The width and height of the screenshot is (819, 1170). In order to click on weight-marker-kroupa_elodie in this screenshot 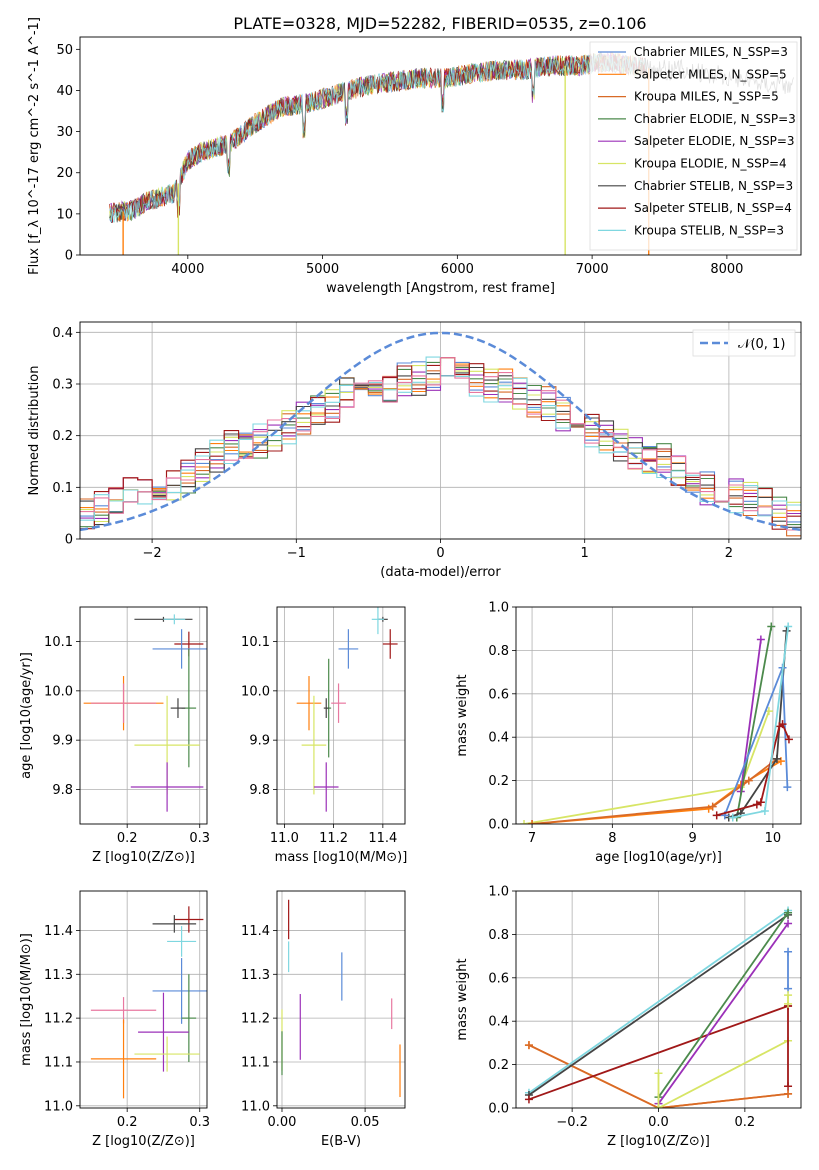, I will do `click(788, 995)`.